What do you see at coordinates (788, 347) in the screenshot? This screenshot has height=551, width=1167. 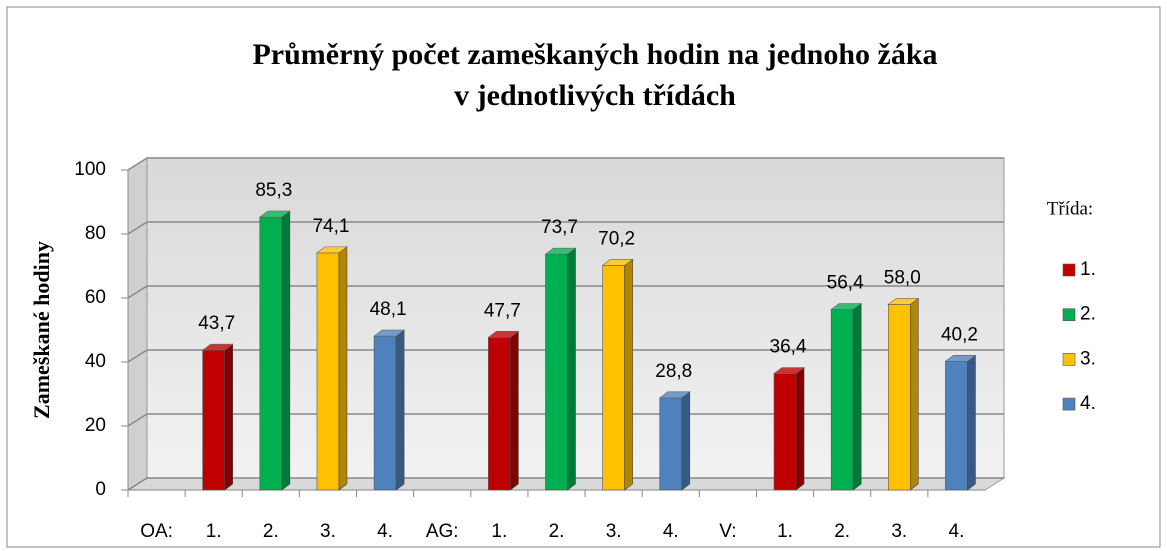 I see `data-label: 36,4` at bounding box center [788, 347].